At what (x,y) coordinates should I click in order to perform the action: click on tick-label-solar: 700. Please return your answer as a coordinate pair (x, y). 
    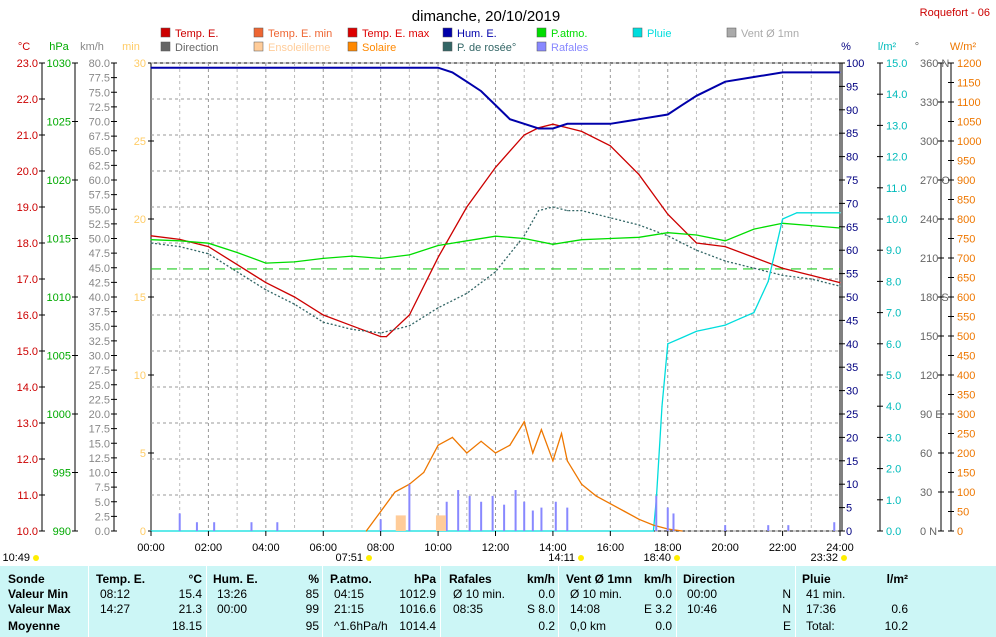
    Looking at the image, I should click on (966, 259).